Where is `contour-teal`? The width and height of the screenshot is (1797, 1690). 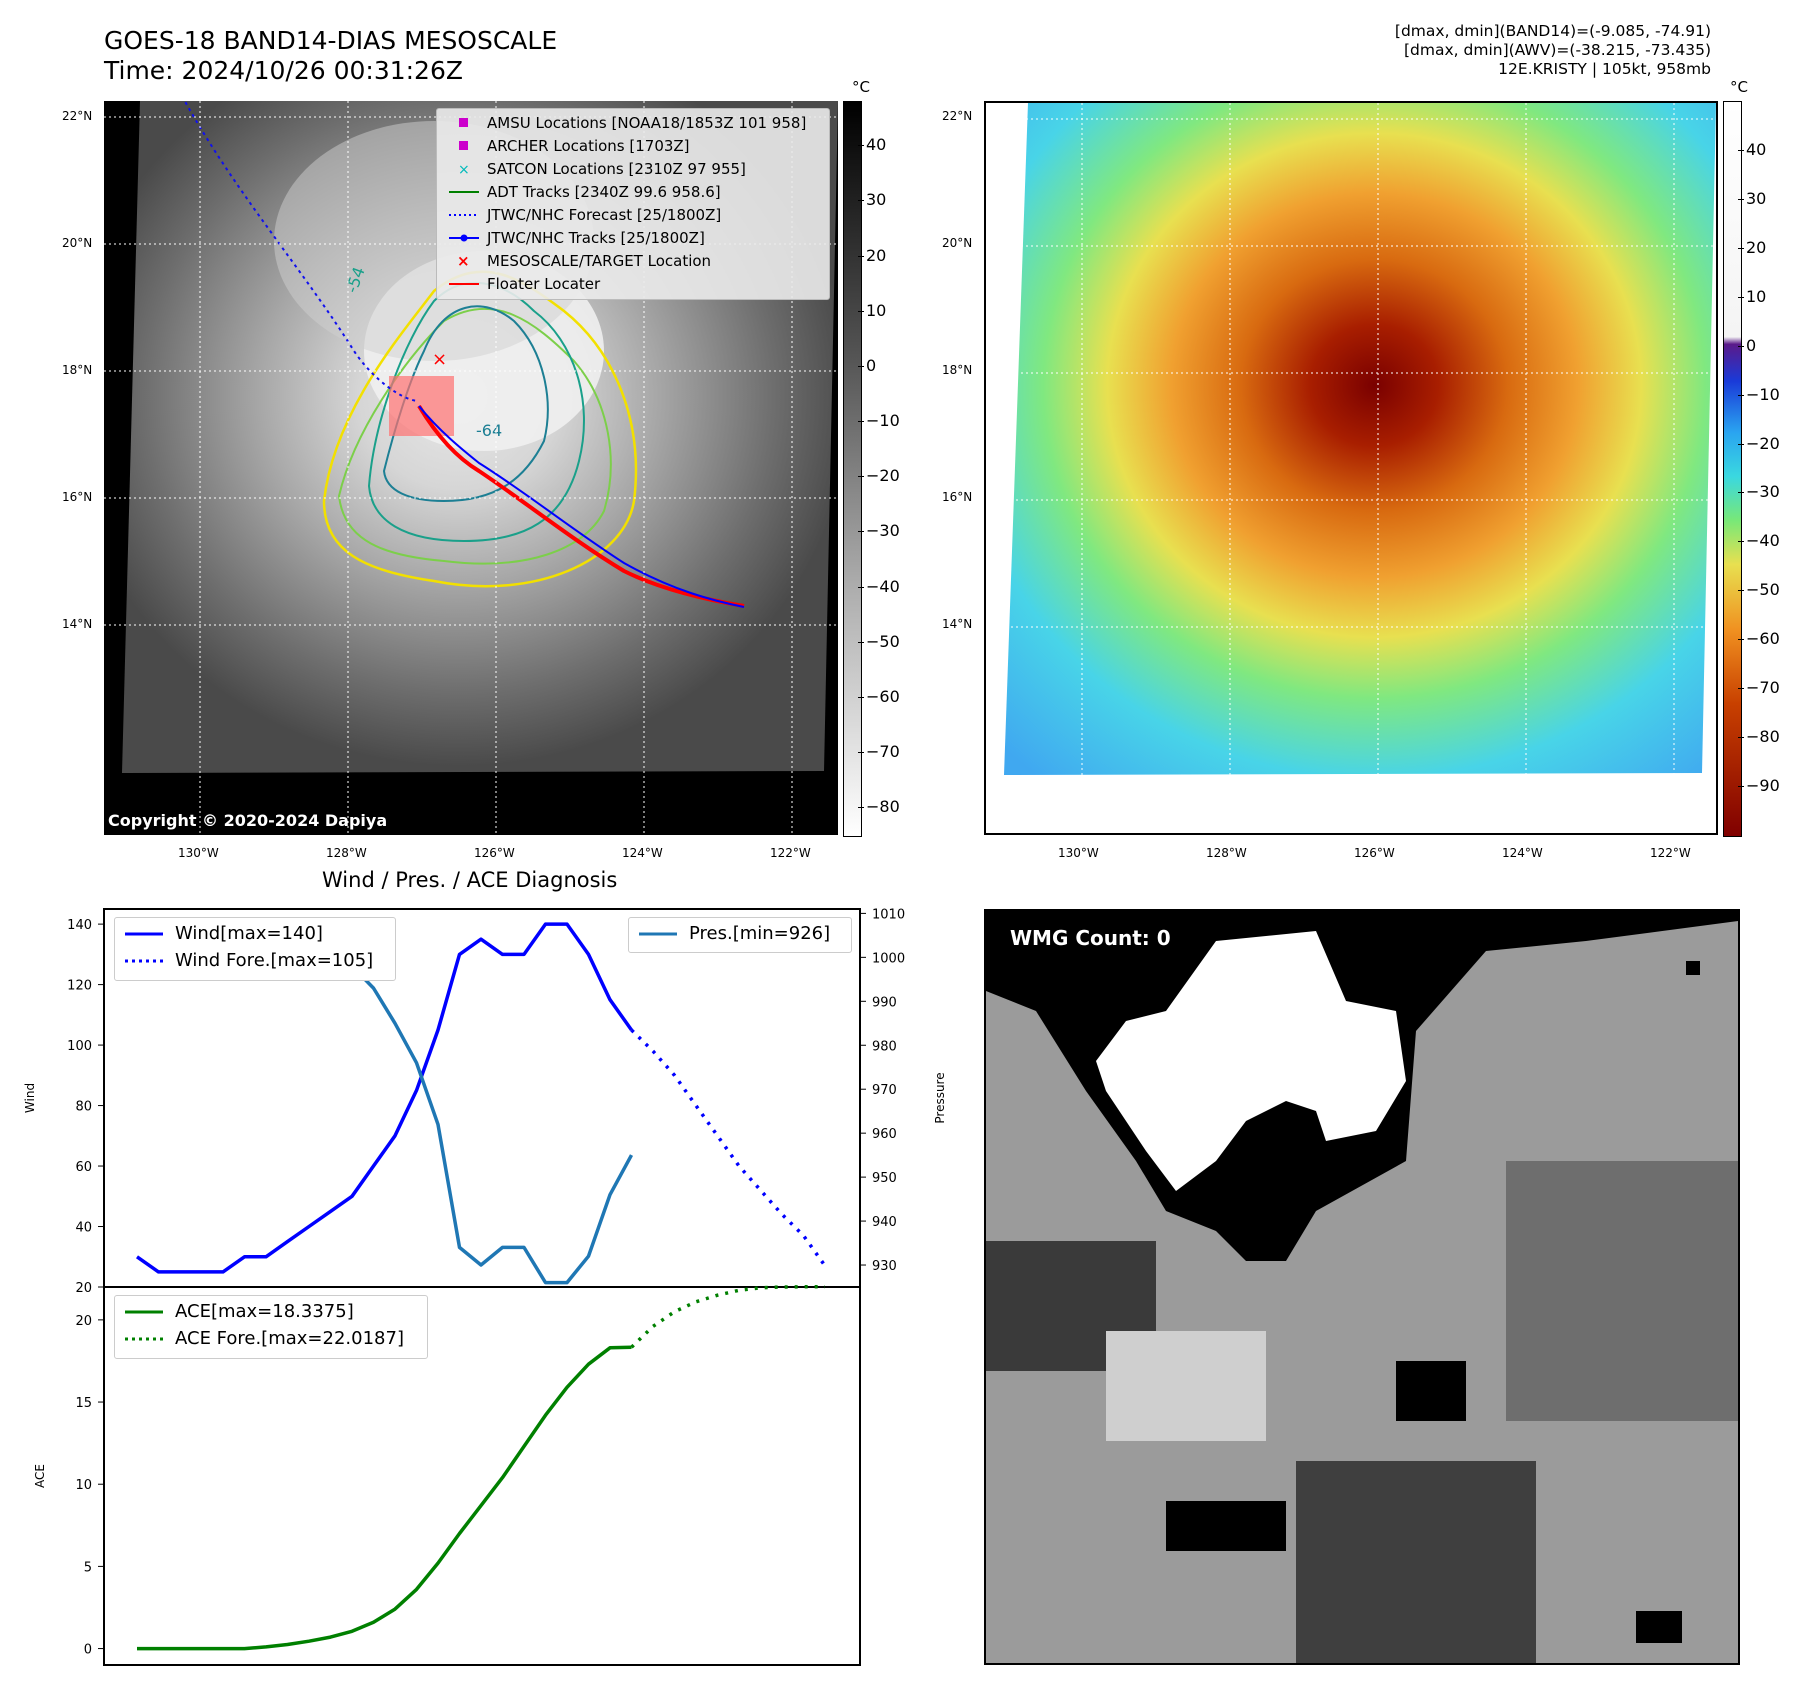 contour-teal is located at coordinates (476, 412).